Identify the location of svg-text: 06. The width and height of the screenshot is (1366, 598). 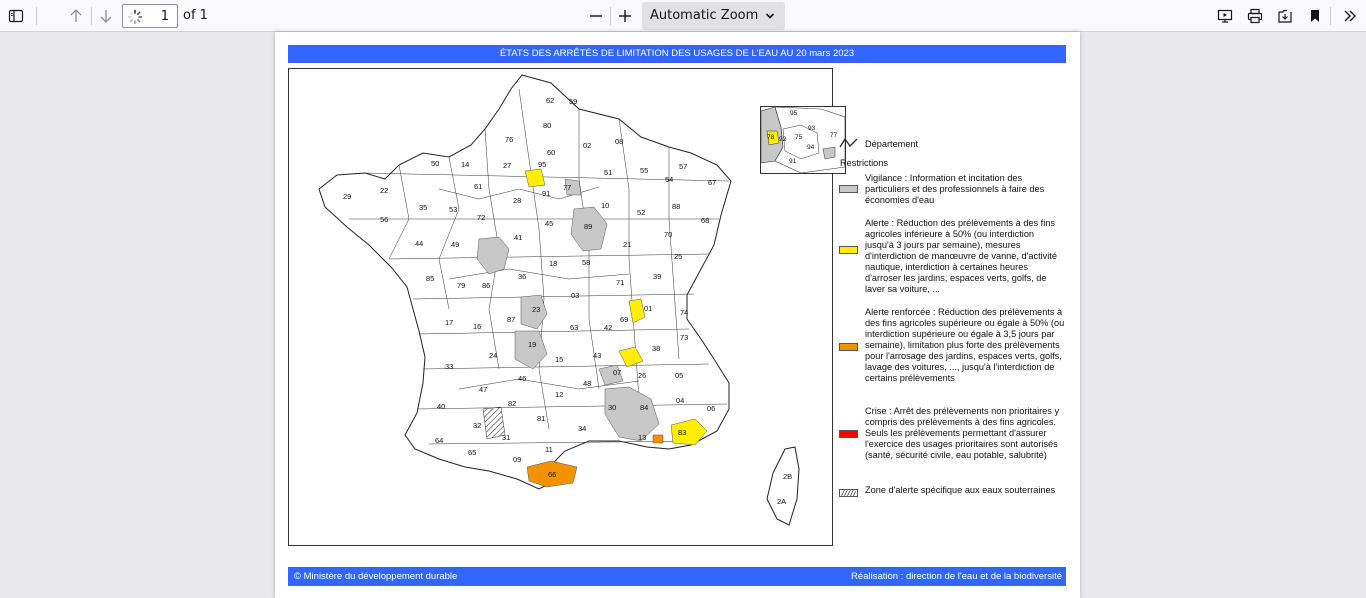
(711, 408).